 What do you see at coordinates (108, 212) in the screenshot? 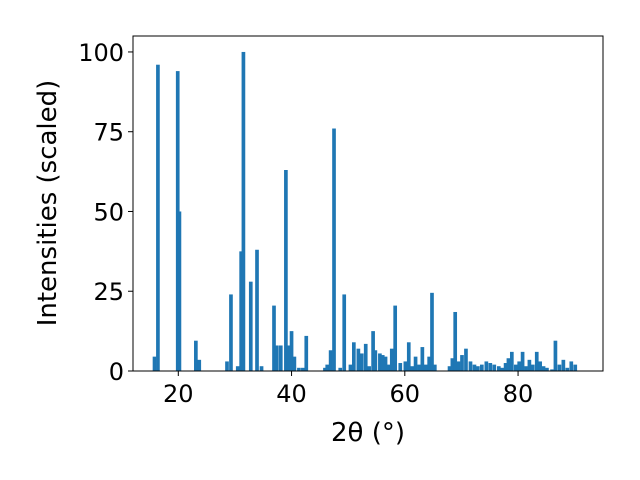
I see `y-tick-label: 50` at bounding box center [108, 212].